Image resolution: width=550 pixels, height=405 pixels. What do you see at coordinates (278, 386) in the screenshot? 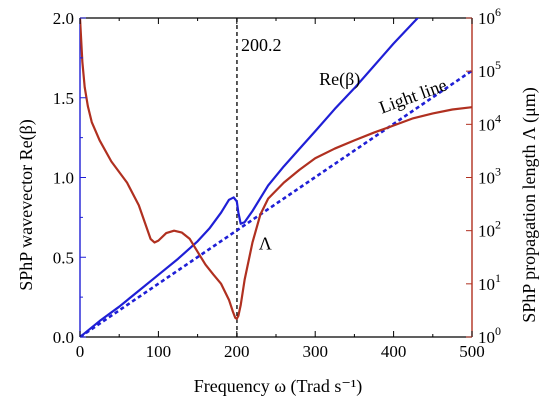
I see `x-axis-title: Frequency ω (Trad s⁻¹)` at bounding box center [278, 386].